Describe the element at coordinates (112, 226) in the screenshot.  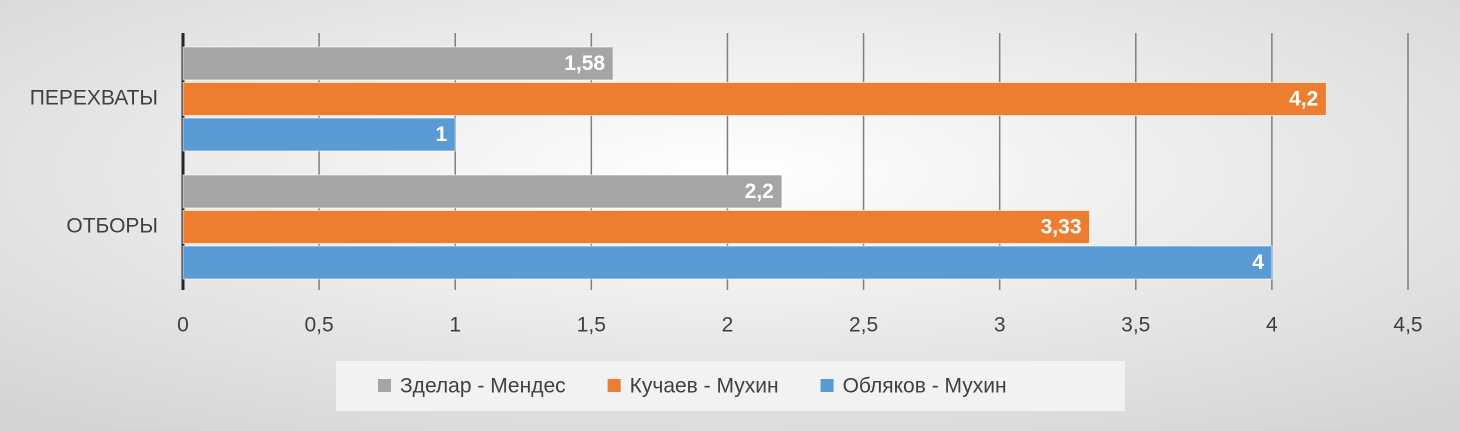
I see `y-tick-label: ОТБОРЫ` at that location.